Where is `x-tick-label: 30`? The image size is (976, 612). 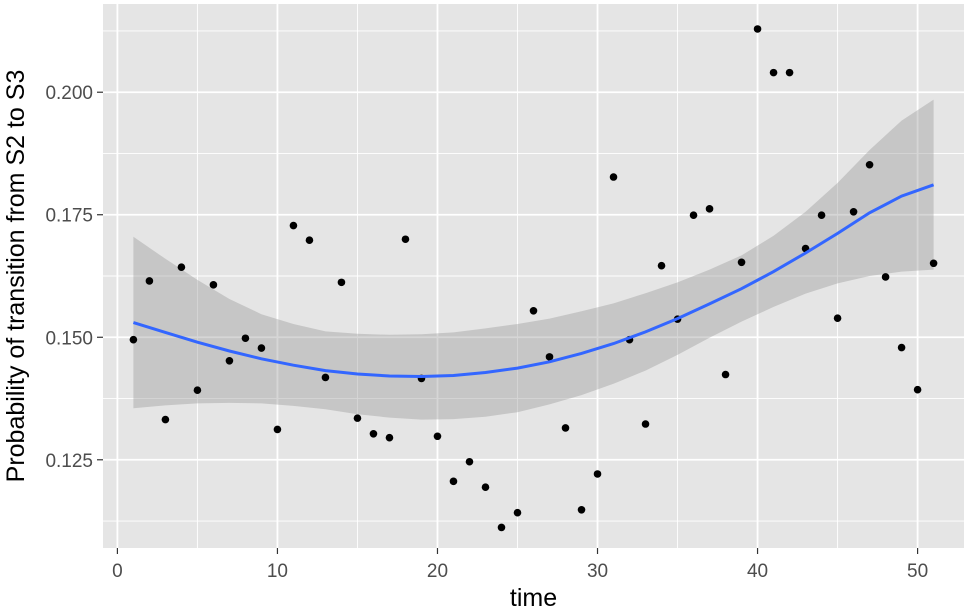 x-tick-label: 30 is located at coordinates (597, 571).